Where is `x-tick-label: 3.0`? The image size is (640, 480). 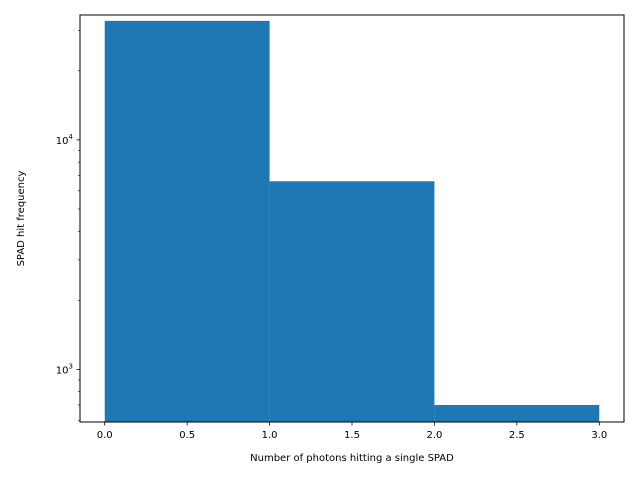
x-tick-label: 3.0 is located at coordinates (599, 435).